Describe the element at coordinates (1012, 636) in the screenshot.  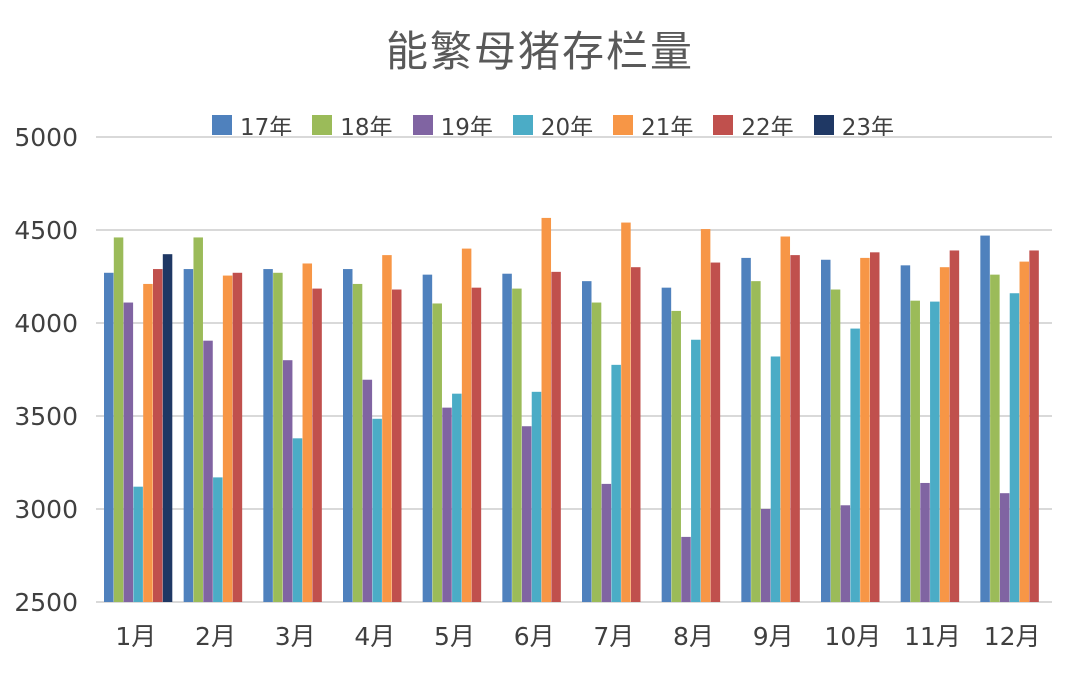
I see `x-tick-label: 12月` at that location.